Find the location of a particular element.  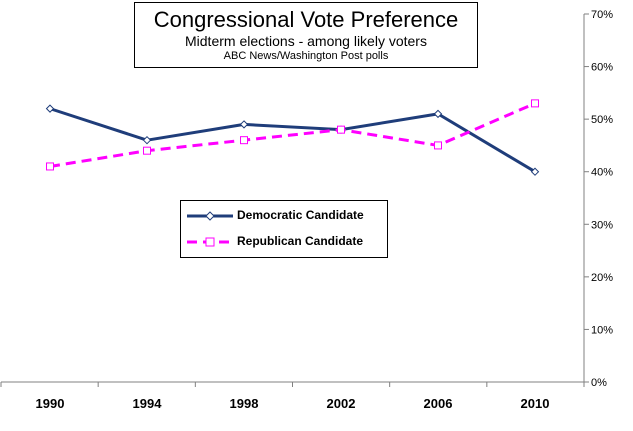

y-tick-label: 40% is located at coordinates (602, 173).